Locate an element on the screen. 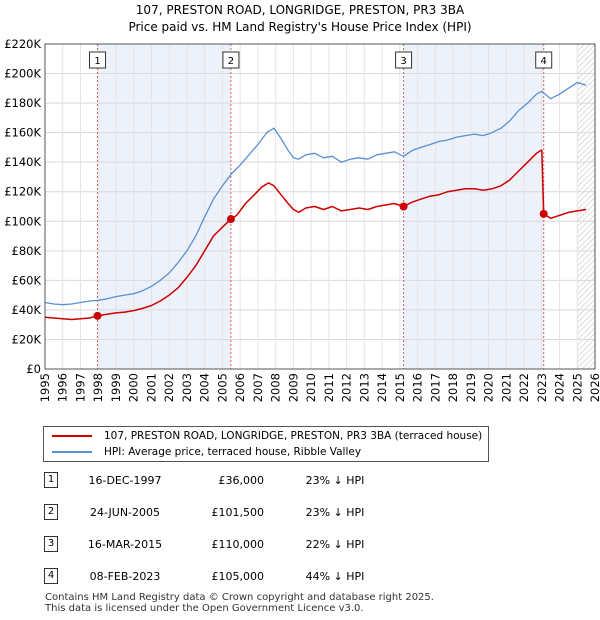 The height and width of the screenshot is (620, 600). table-row: 2 24-JUN-2005 £101,500 23% ↓ HPI is located at coordinates (240, 514).